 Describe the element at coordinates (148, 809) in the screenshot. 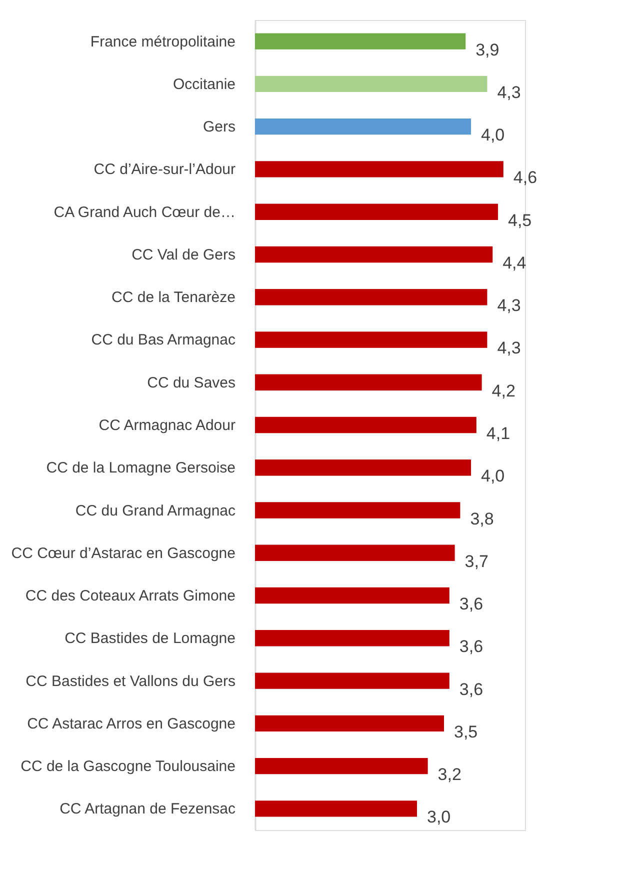

I see `y-tick-label: CC Artagnan de Fezensac` at that location.